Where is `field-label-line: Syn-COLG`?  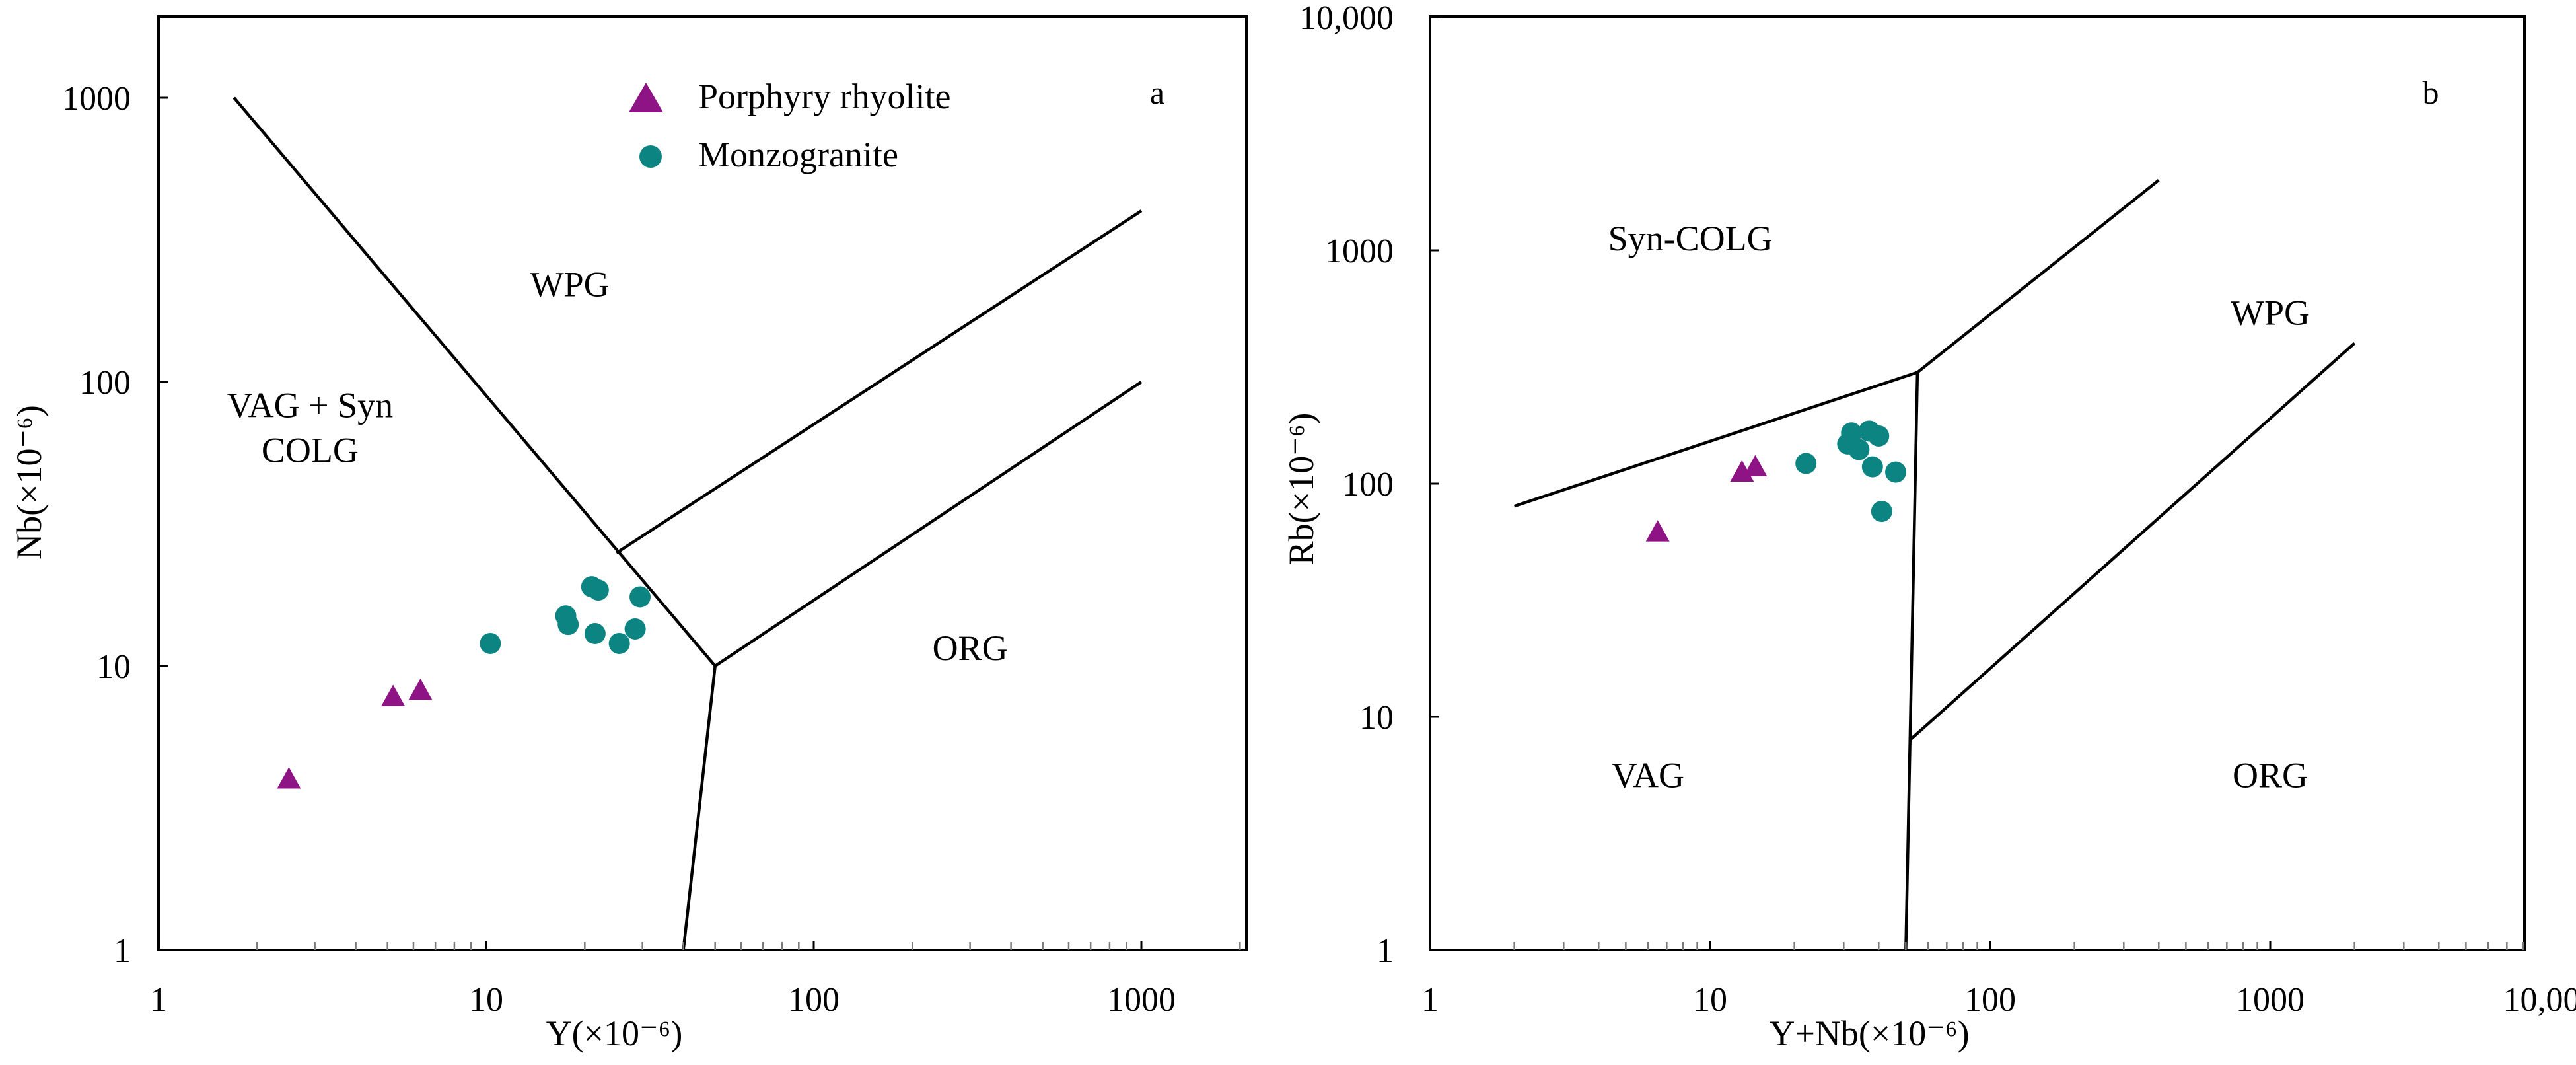 field-label-line: Syn-COLG is located at coordinates (1691, 238).